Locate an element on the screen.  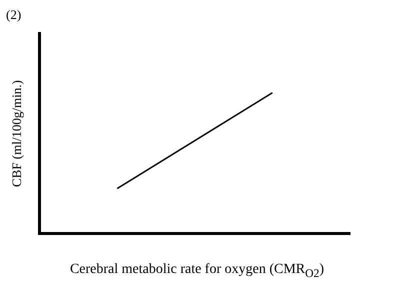
x-axis-title: Cerebral metabolic rate for oxygen (CMR$_{O2}$) is located at coordinates (197, 271).